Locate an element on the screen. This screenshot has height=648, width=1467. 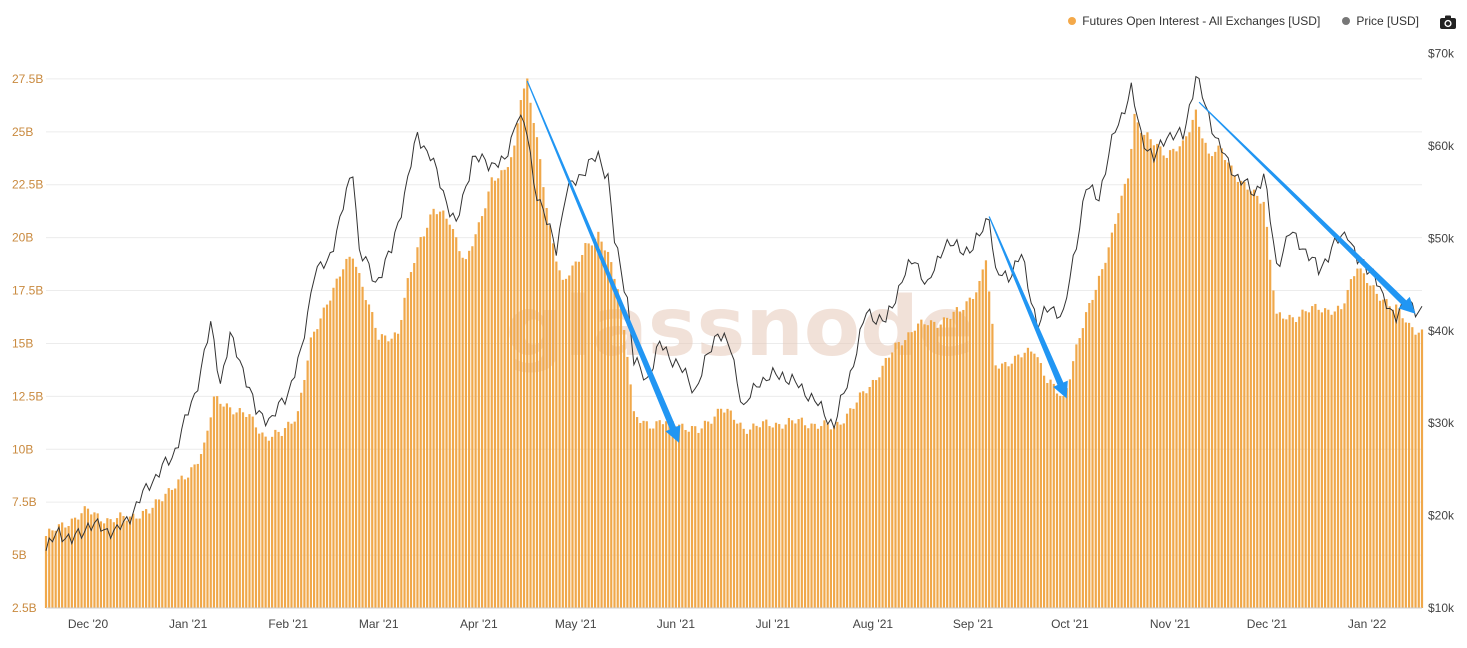
y-left-tick-17-5b: 17.5B is located at coordinates (27, 291).